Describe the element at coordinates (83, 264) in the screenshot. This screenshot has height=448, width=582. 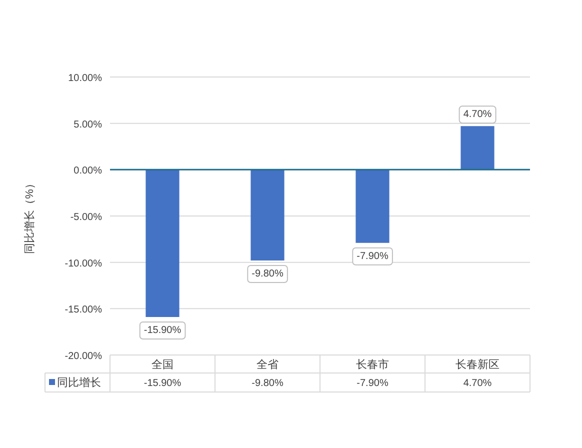
I see `y-tick-label: -10.00%` at that location.